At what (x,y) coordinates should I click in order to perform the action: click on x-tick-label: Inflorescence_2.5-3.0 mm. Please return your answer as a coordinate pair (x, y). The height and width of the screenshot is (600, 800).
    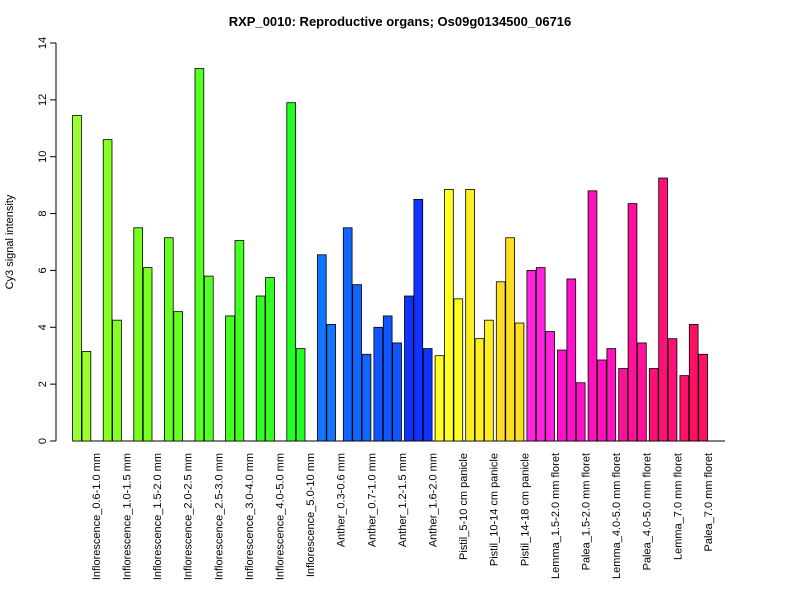
    Looking at the image, I should click on (219, 516).